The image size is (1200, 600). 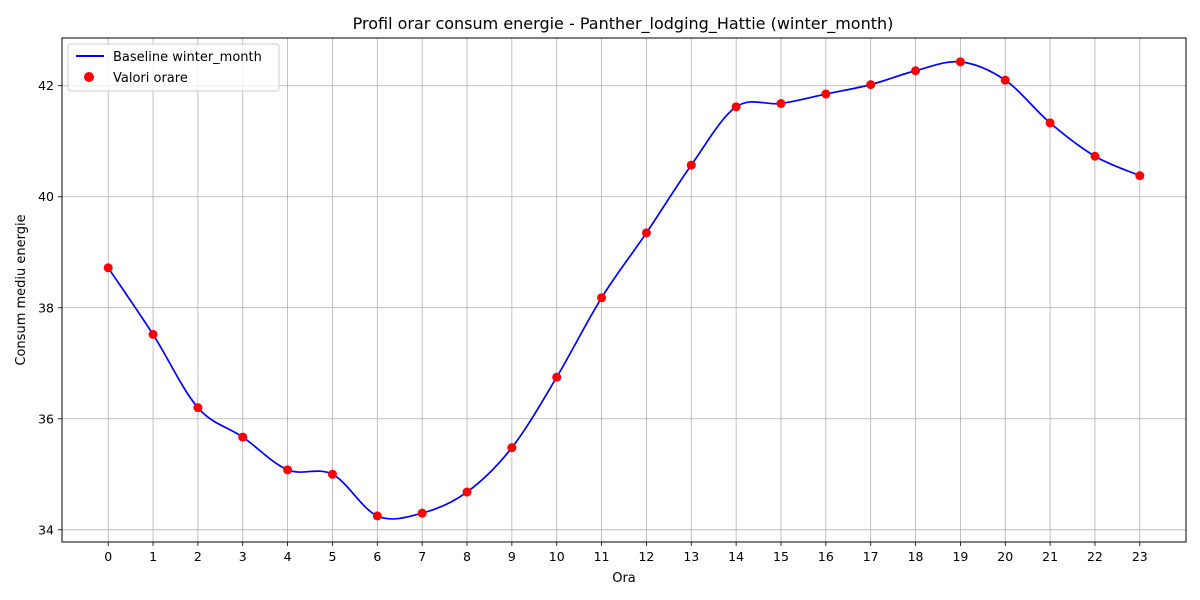 What do you see at coordinates (624, 578) in the screenshot?
I see `x-axis-label: Ora` at bounding box center [624, 578].